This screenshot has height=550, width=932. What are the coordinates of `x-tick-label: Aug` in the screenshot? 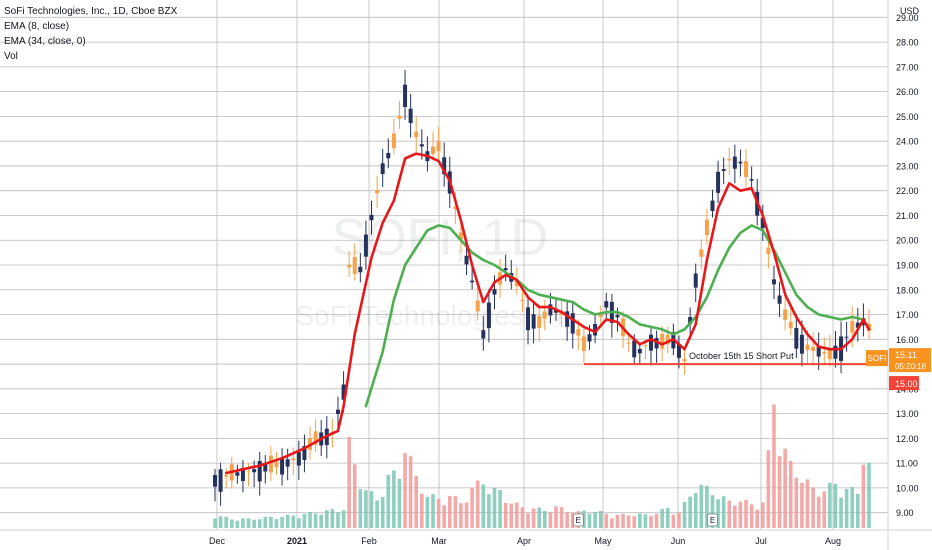 It's located at (833, 541).